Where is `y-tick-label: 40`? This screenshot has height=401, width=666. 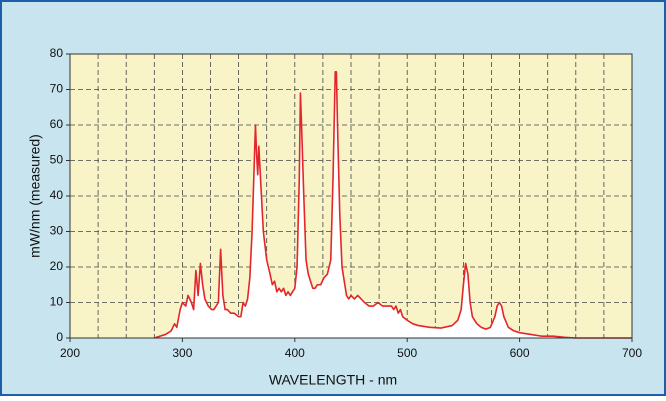
y-tick-label: 40 is located at coordinates (57, 195).